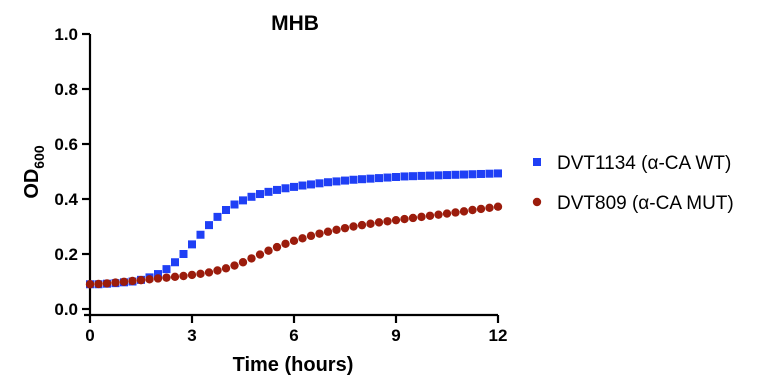 This screenshot has width=775, height=381. What do you see at coordinates (537, 202) in the screenshot?
I see `legend-marker` at bounding box center [537, 202].